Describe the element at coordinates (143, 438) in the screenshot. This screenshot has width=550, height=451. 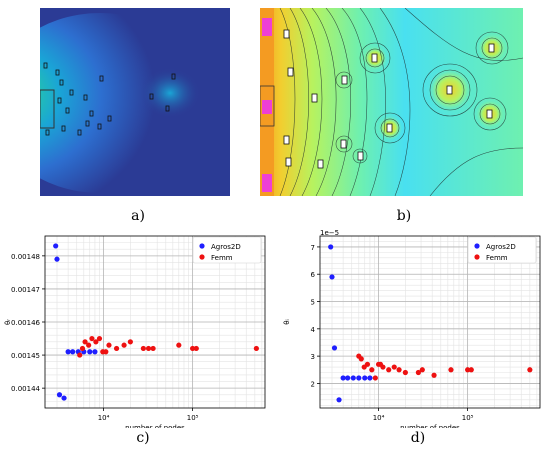
I see `caption-c: c)` at that location.